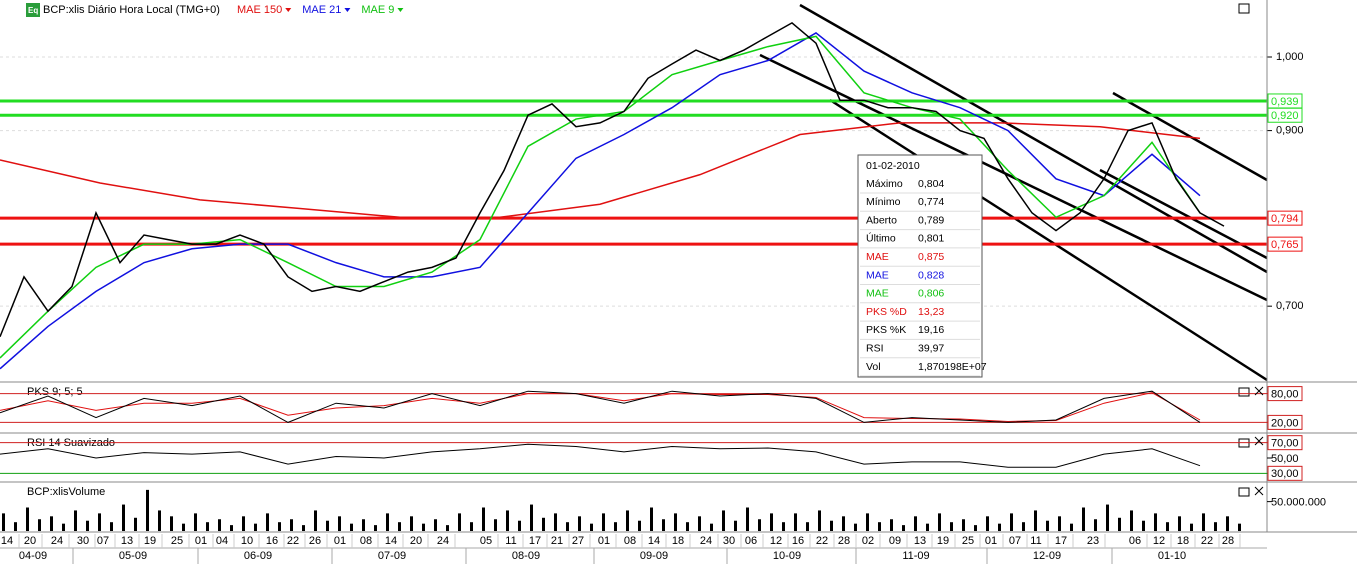 This screenshot has width=1357, height=564. What do you see at coordinates (1285, 444) in the screenshot?
I see `y-tick-label: 70,00` at bounding box center [1285, 444].